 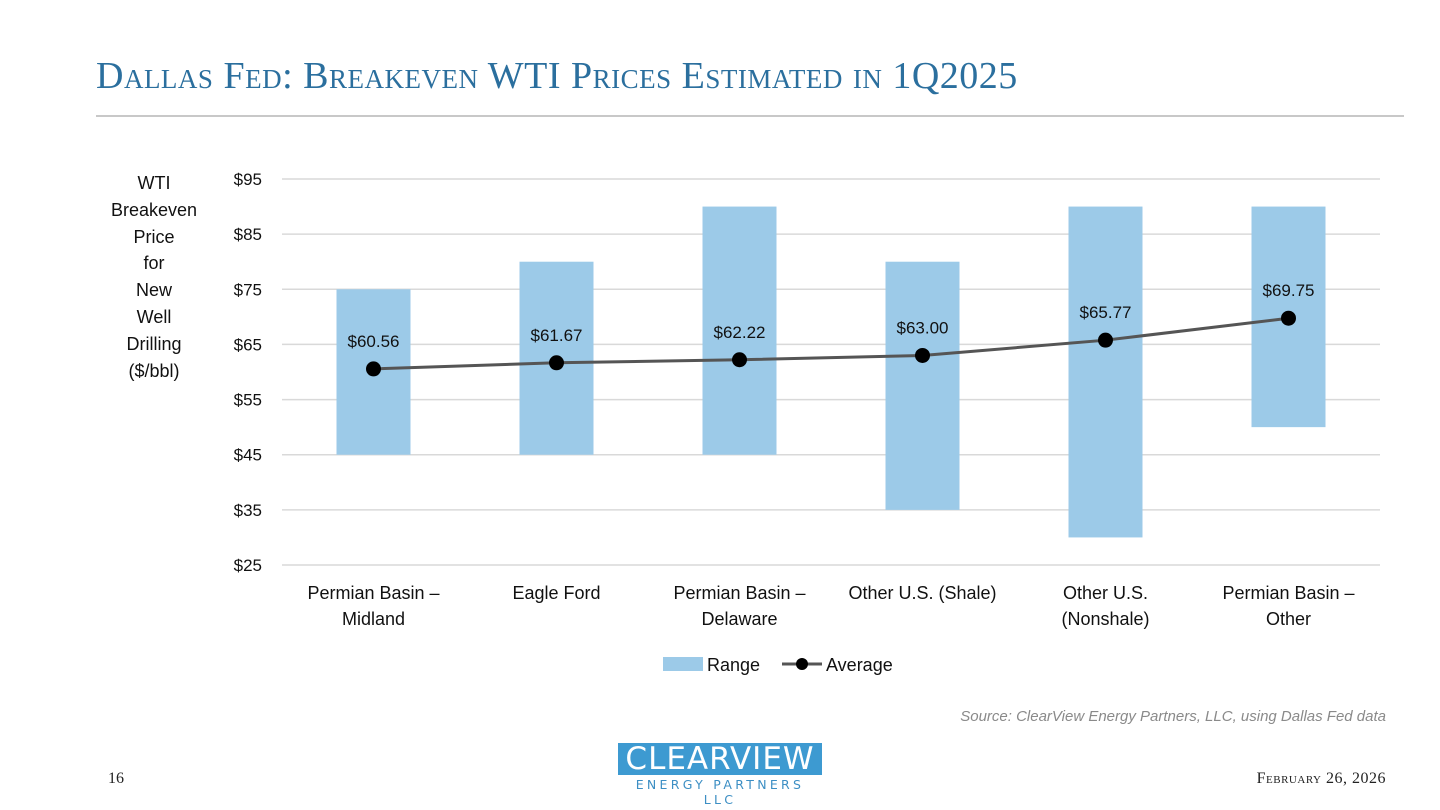 What do you see at coordinates (720, 792) in the screenshot?
I see `logo-subtitle: ENERGY PARTNERS LLC` at bounding box center [720, 792].